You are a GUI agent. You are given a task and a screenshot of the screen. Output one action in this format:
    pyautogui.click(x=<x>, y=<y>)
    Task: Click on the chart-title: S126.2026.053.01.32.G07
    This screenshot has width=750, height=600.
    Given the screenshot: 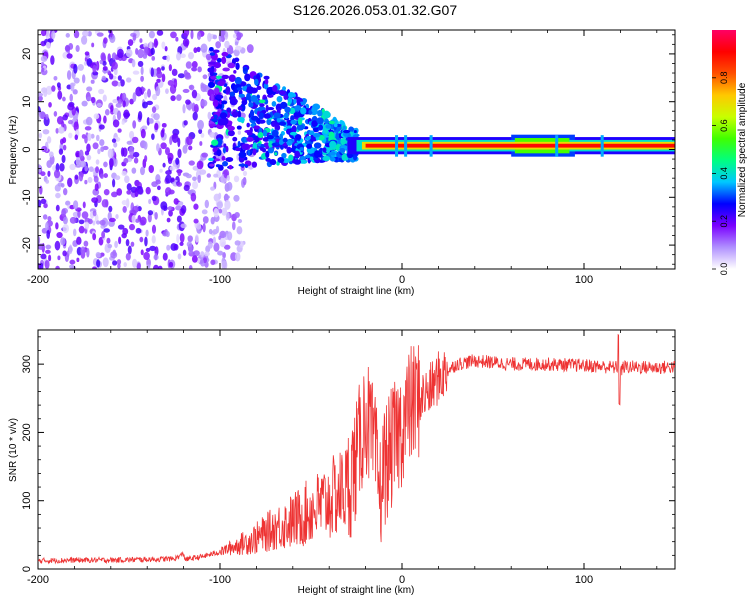 What is the action you would take?
    pyautogui.click(x=375, y=10)
    